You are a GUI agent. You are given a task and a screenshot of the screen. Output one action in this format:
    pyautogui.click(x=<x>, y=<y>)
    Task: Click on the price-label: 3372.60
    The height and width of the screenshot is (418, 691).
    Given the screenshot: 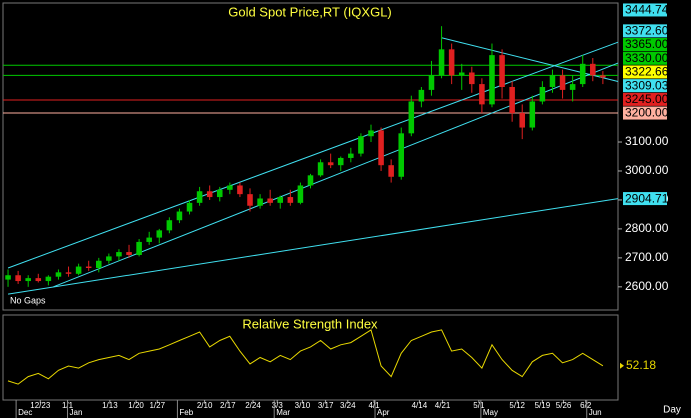 What is the action you would take?
    pyautogui.click(x=647, y=31)
    